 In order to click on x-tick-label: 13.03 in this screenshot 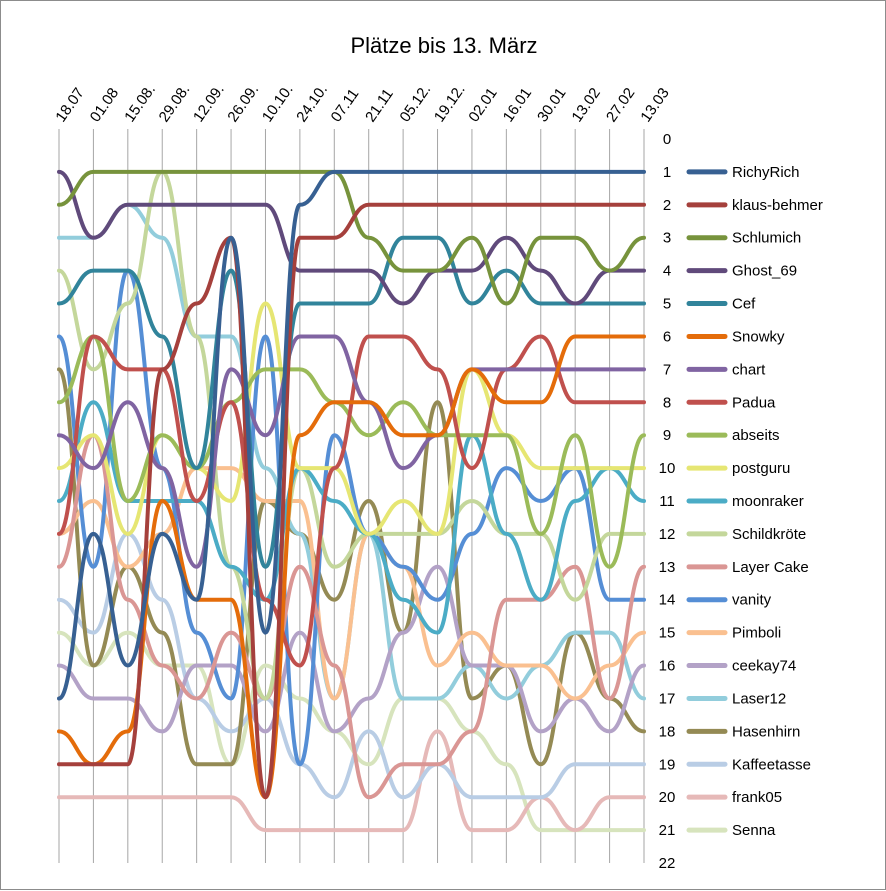, I will do `click(654, 105)`.